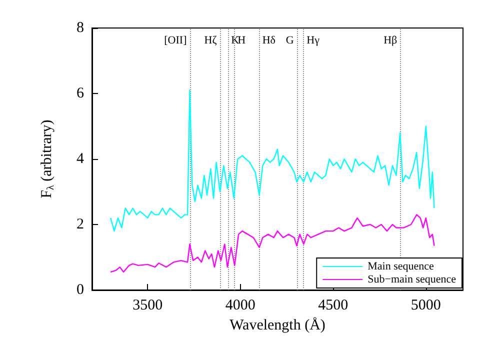 This screenshot has height=350, width=491. What do you see at coordinates (333, 306) in the screenshot?
I see `x-tick-label: 4500` at bounding box center [333, 306].